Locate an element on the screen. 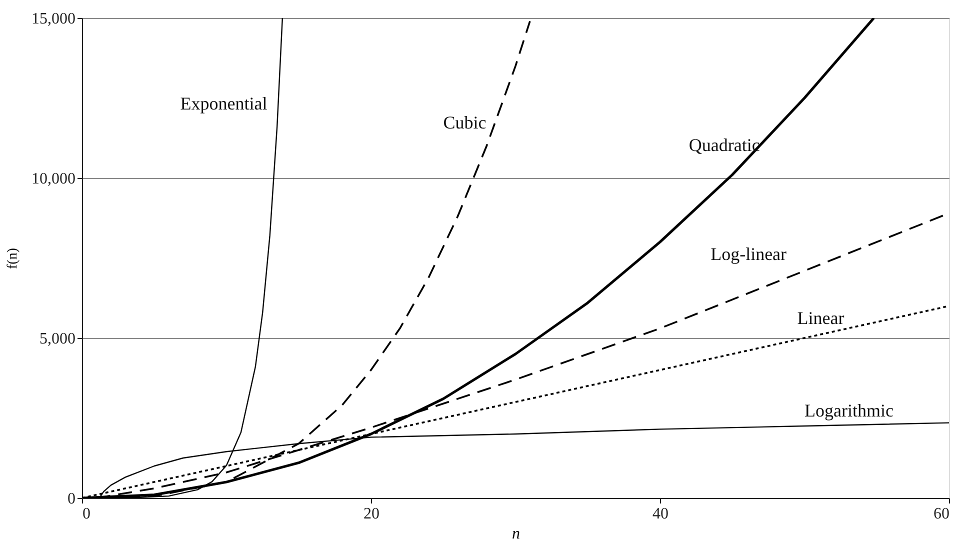 The height and width of the screenshot is (546, 965). series-label: Cubic is located at coordinates (464, 122).